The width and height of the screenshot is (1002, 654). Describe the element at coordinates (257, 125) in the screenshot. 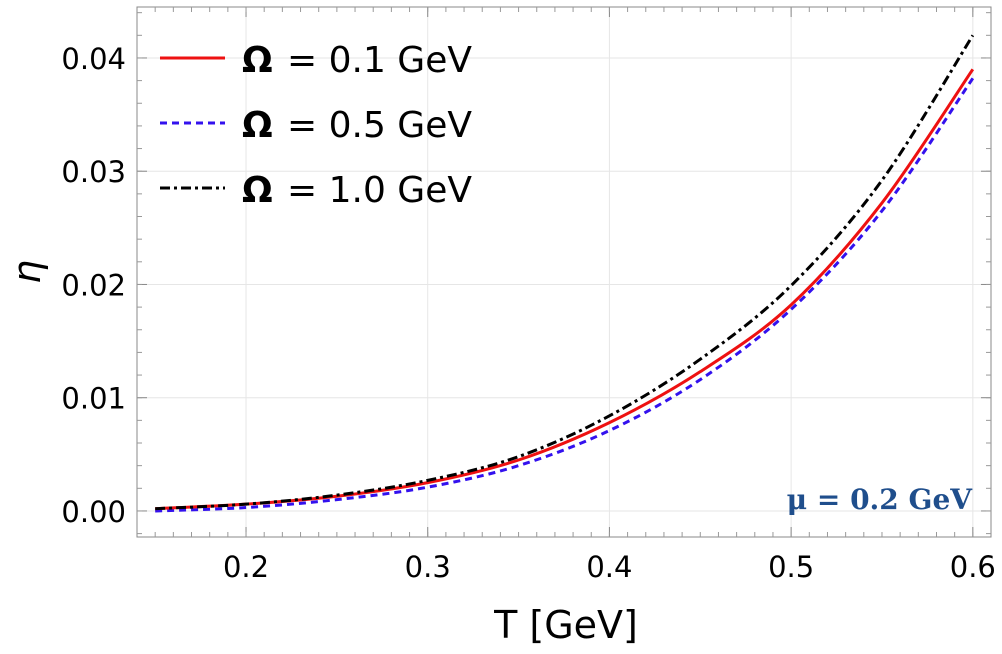

I see `legend-symbol-2: Ω` at that location.